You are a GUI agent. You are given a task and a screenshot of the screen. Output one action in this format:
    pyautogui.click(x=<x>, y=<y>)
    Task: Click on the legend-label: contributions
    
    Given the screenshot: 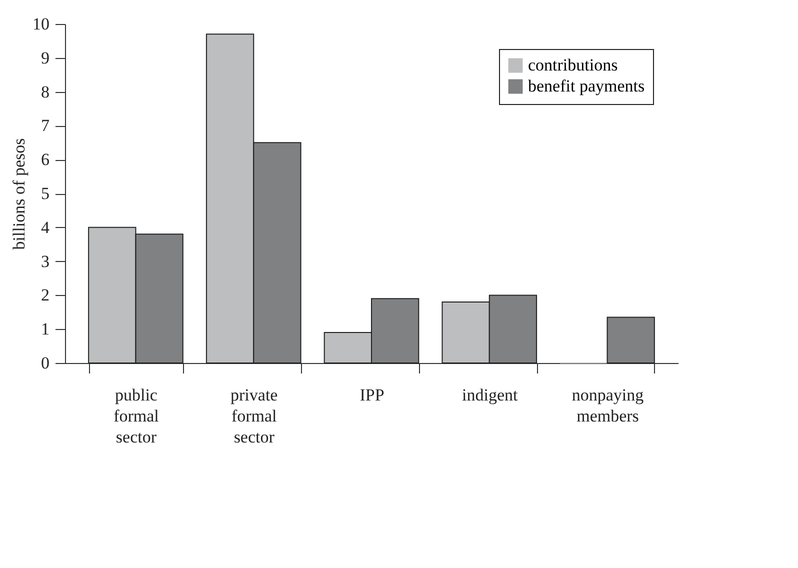 What is the action you would take?
    pyautogui.click(x=573, y=65)
    